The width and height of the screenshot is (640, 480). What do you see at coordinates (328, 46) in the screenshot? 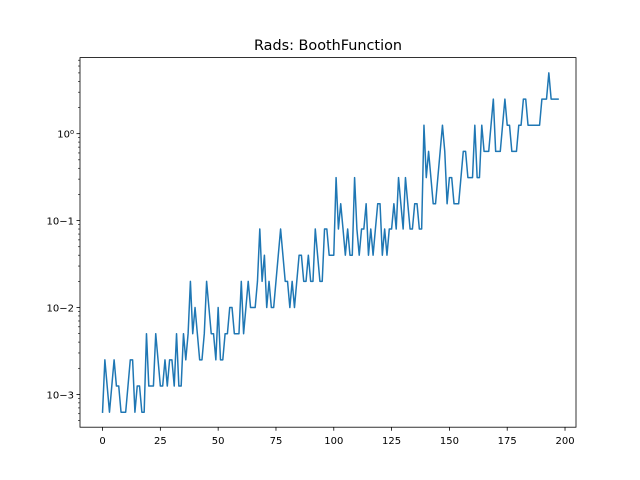
I see `chart-title: Rads: BoothFunction` at bounding box center [328, 46].